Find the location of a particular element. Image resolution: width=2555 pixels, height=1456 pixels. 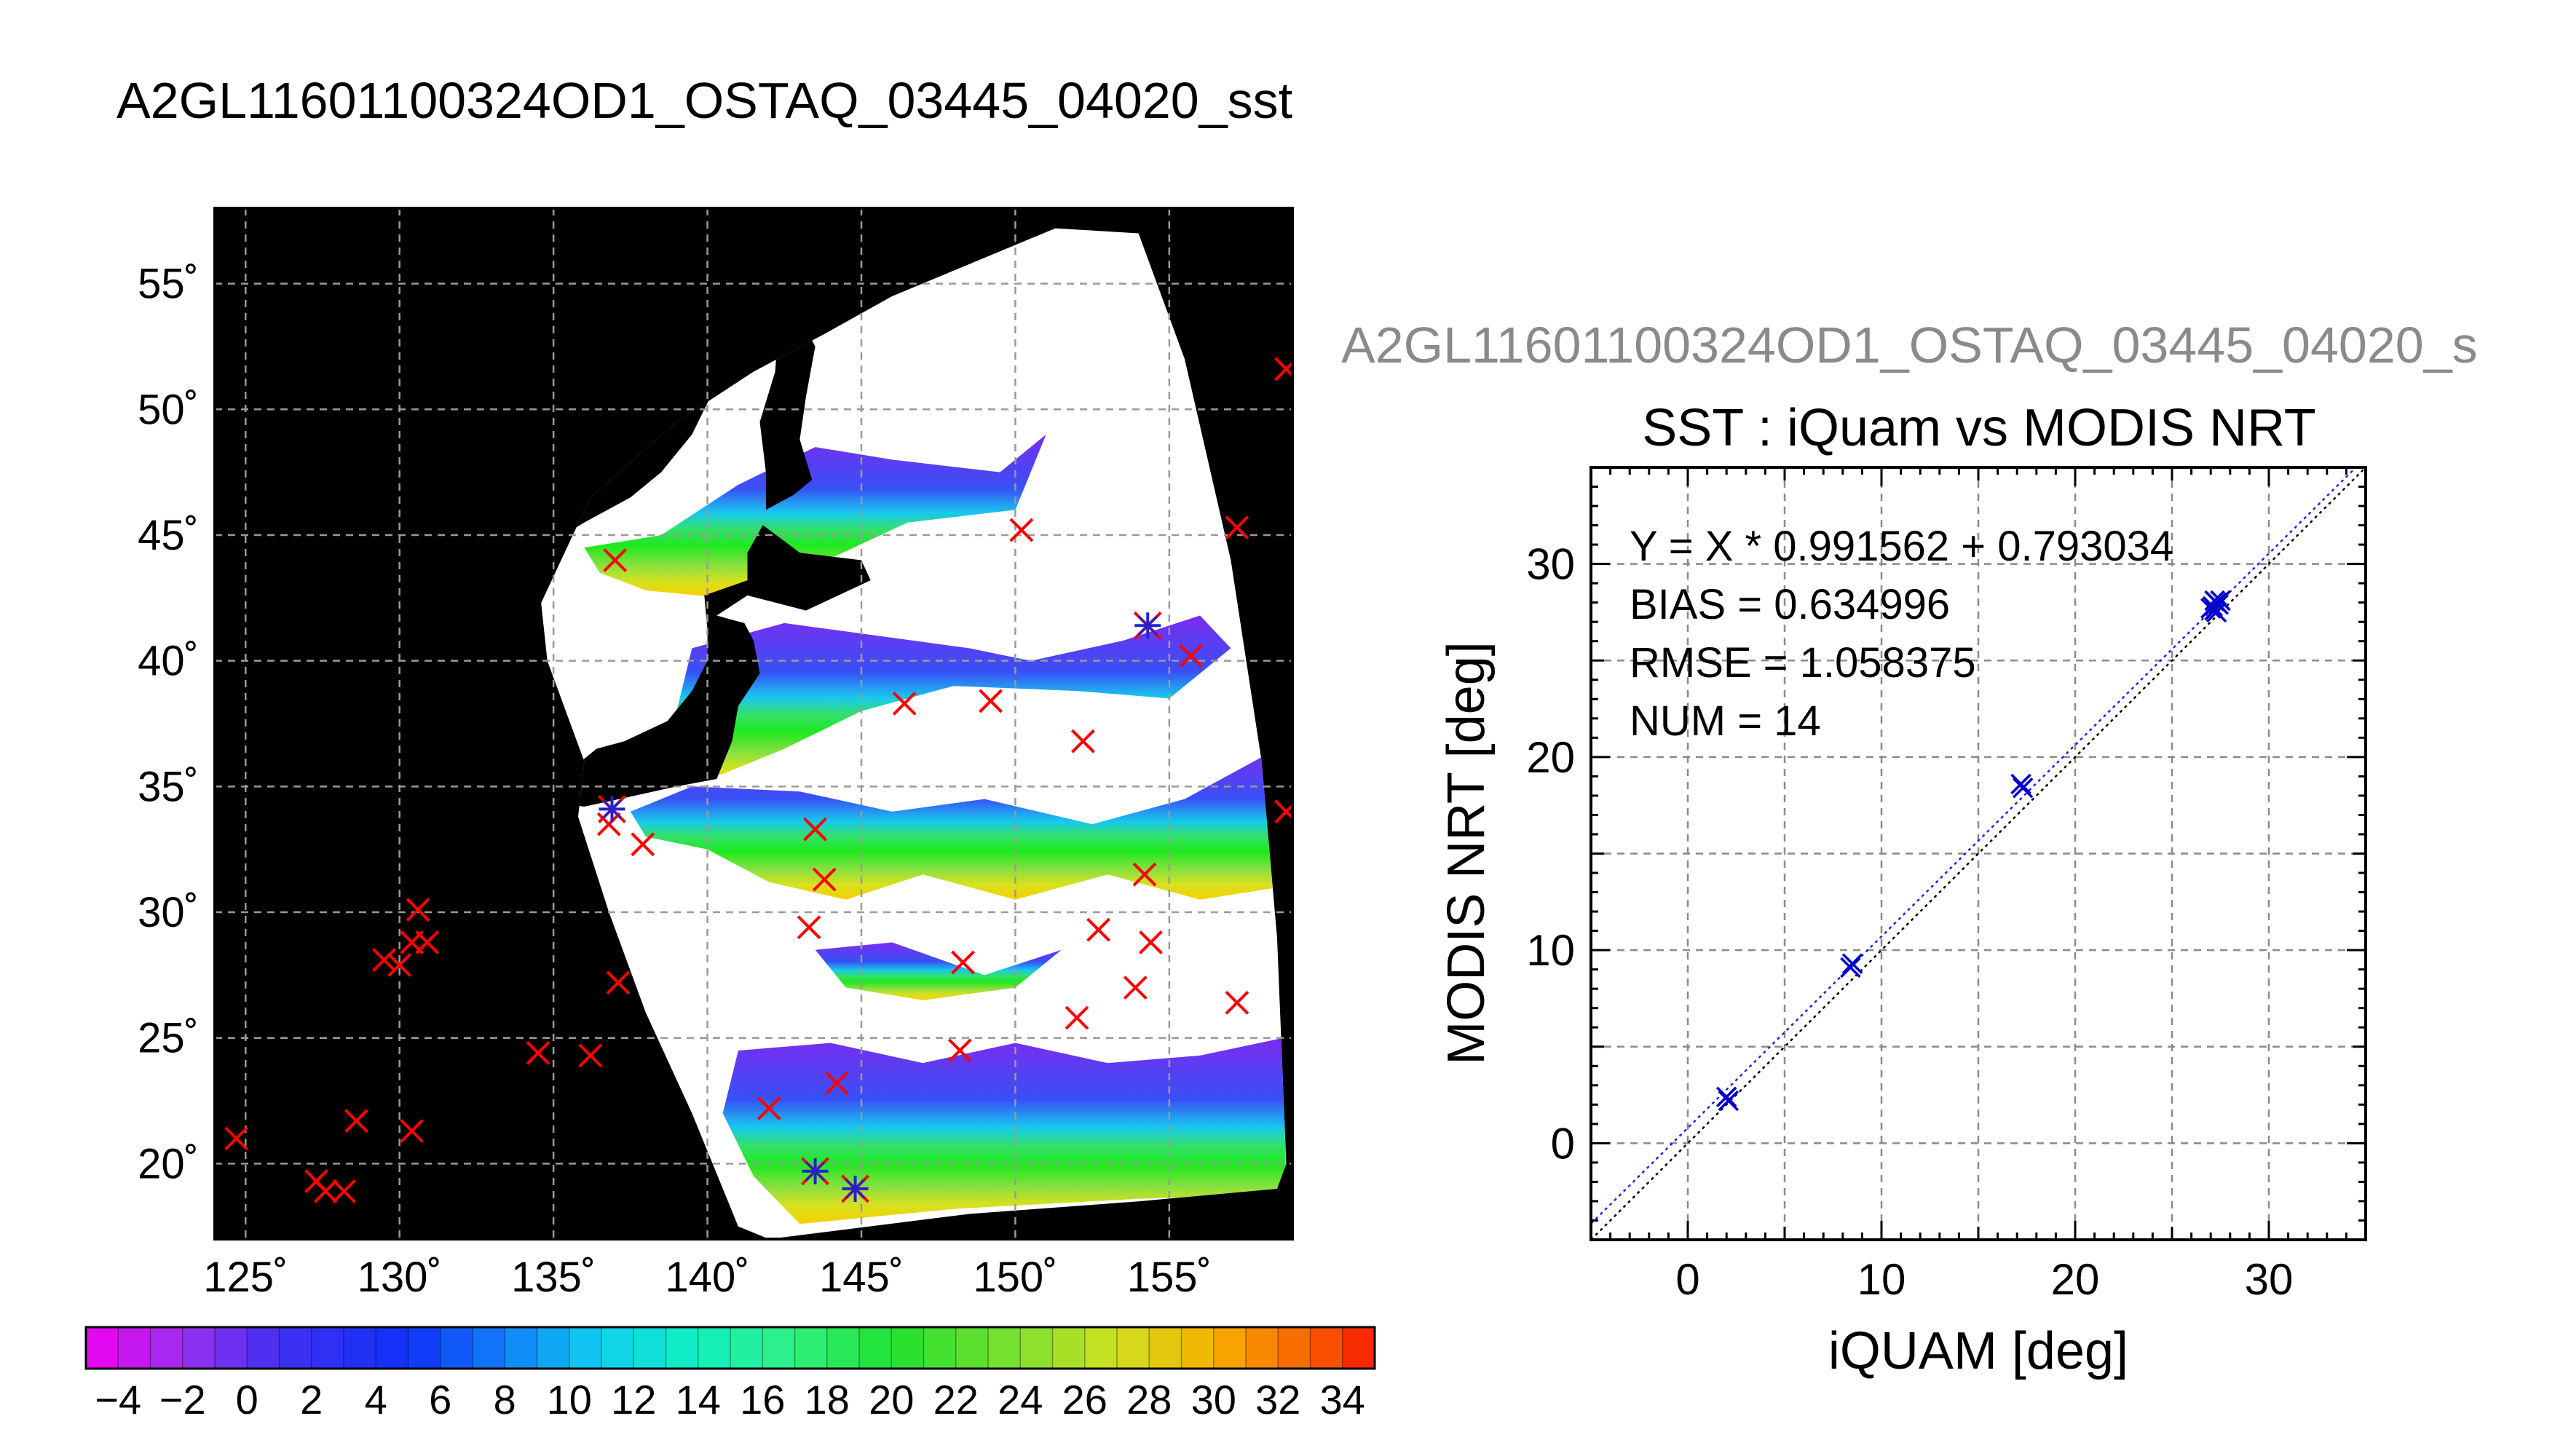

scatter-x-label: iQUAM [deg] is located at coordinates (1978, 1351).